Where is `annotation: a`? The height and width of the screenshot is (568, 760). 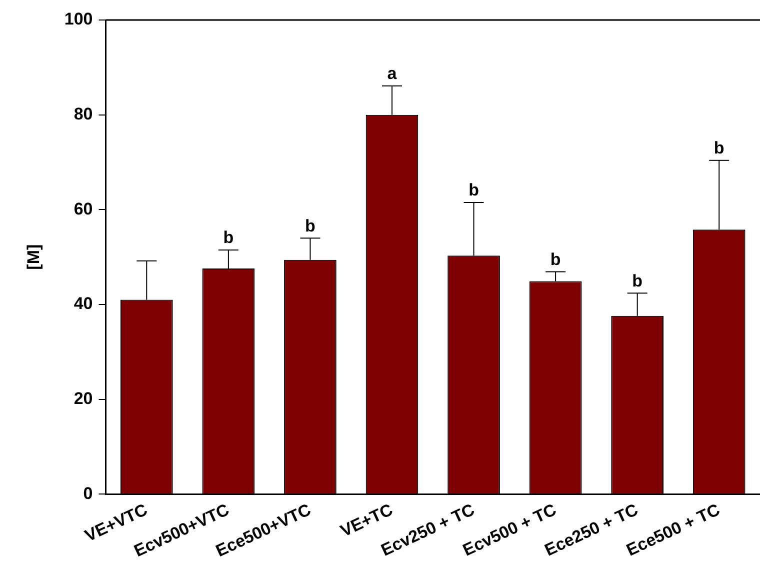
annotation: a is located at coordinates (392, 74).